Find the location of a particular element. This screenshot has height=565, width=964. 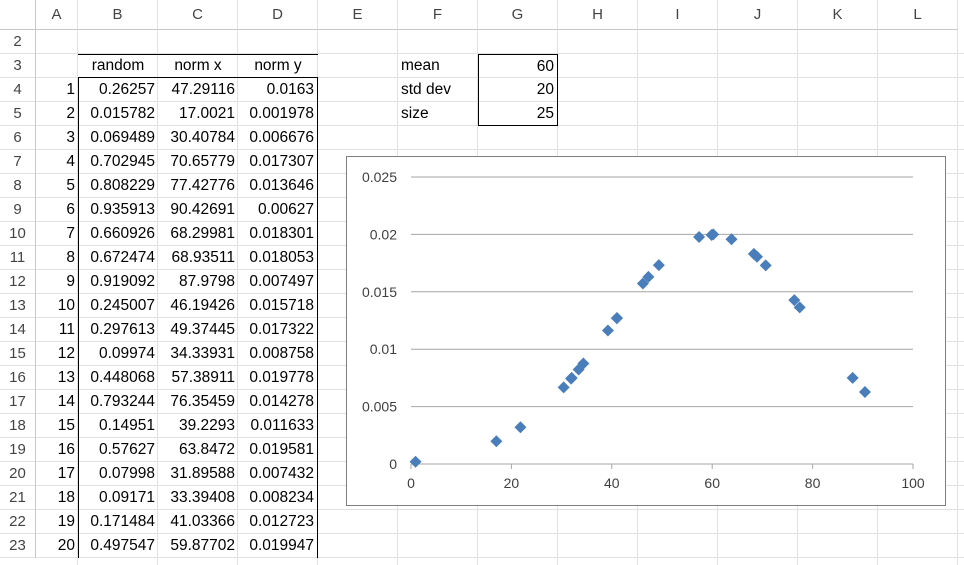

data-cell: 0.006676 is located at coordinates (278, 138).